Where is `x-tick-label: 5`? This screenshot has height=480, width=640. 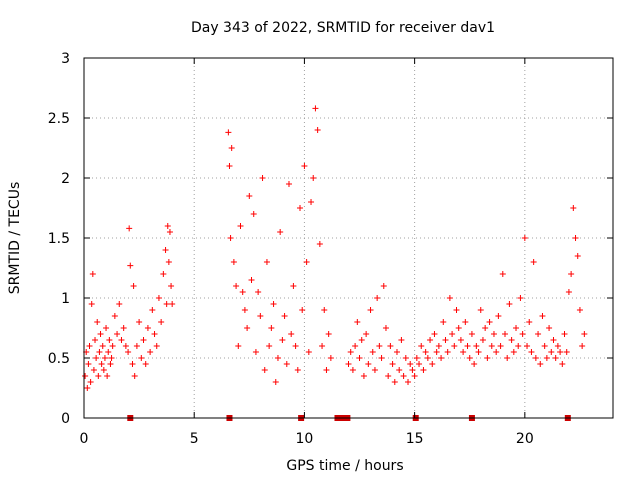
x-tick-label: 5 is located at coordinates (194, 439).